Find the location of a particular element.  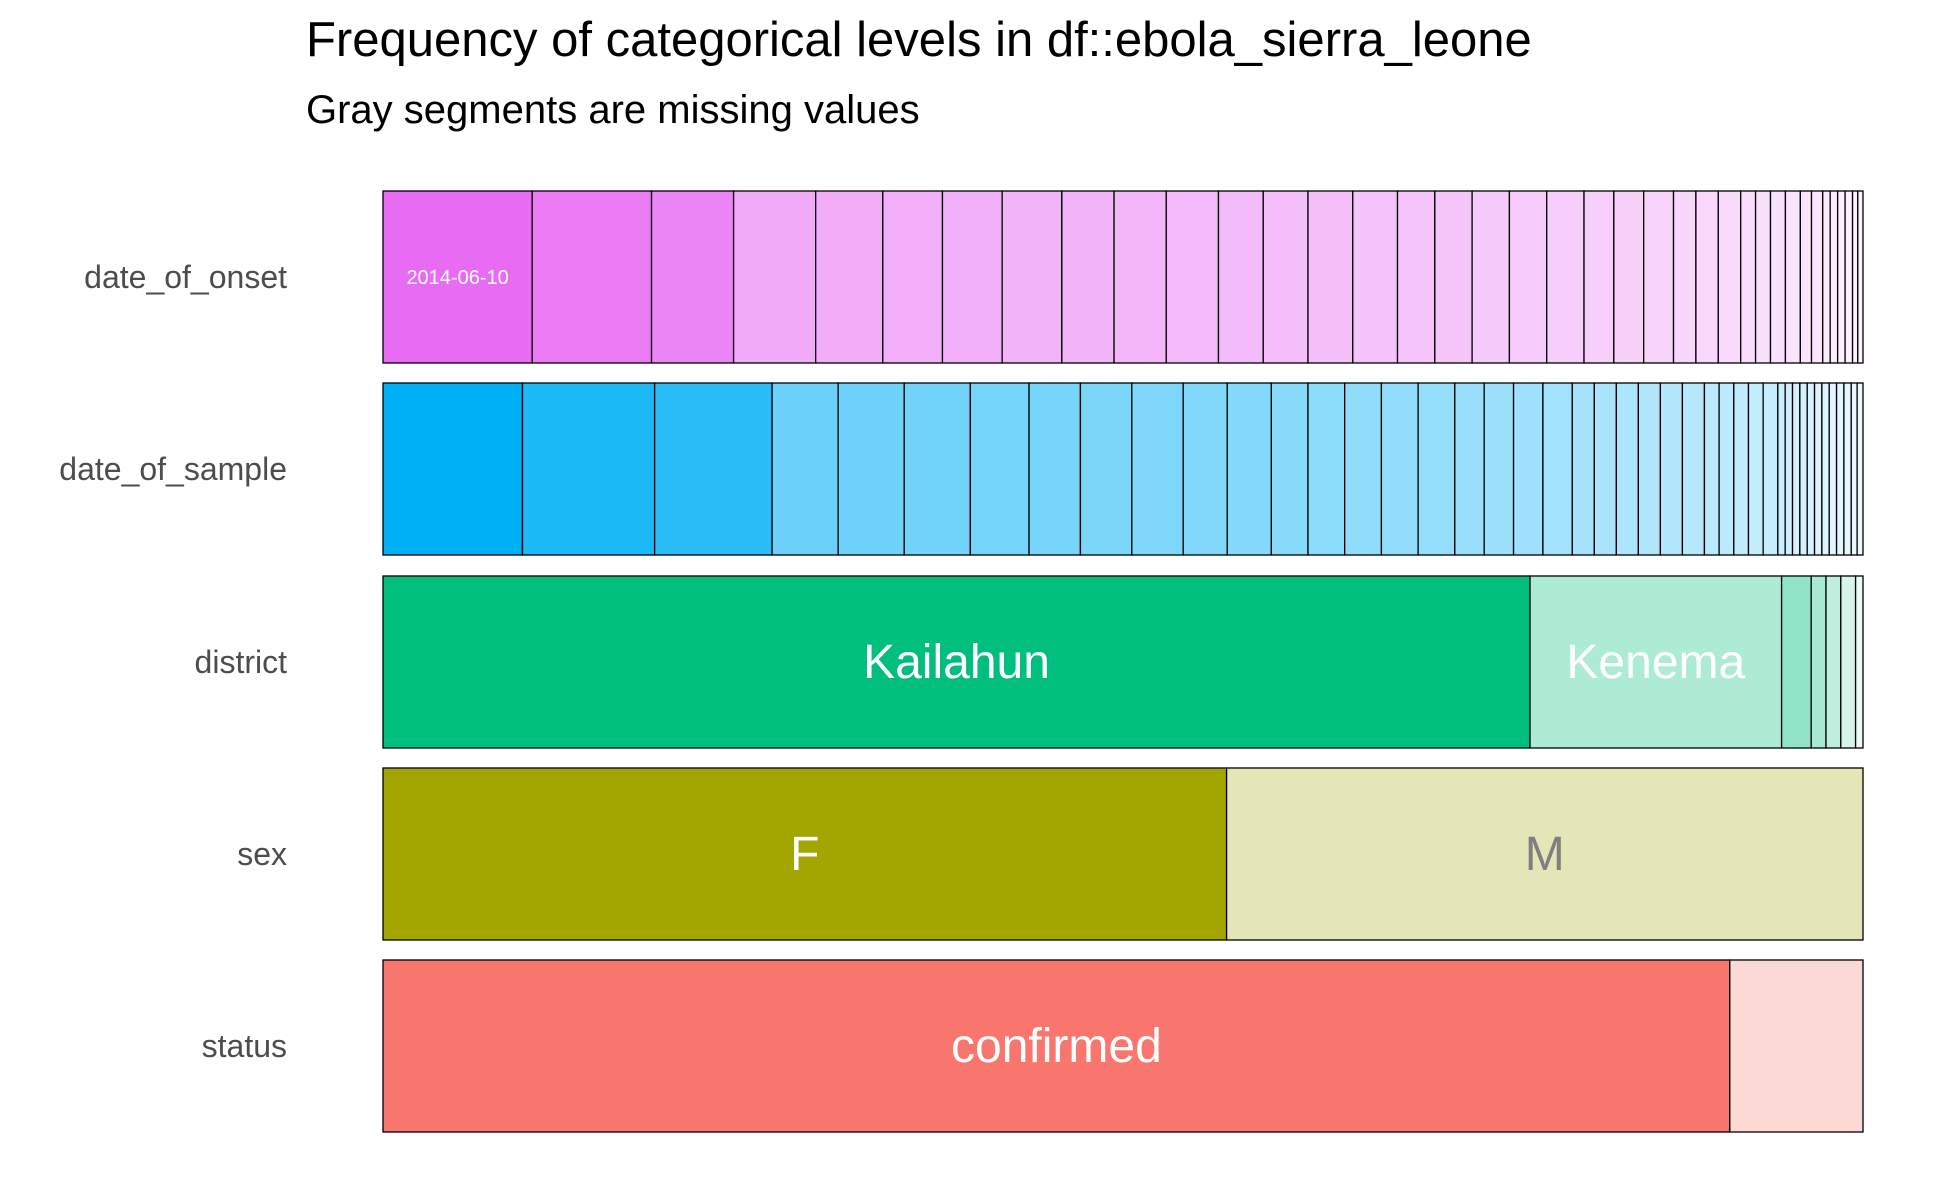

row-label: status is located at coordinates (244, 1046).